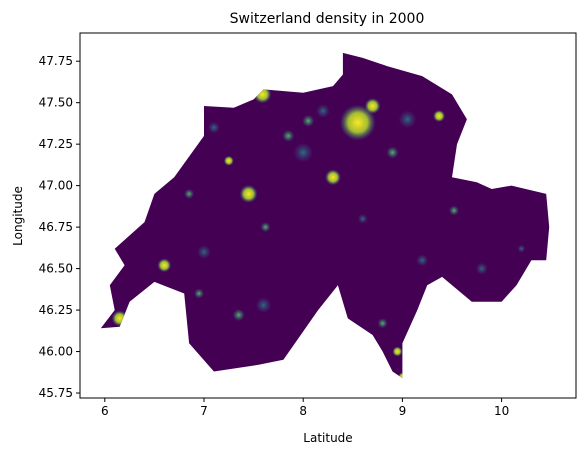 This screenshot has height=455, width=584. What do you see at coordinates (105, 411) in the screenshot?
I see `x-tick-label: 6` at bounding box center [105, 411].